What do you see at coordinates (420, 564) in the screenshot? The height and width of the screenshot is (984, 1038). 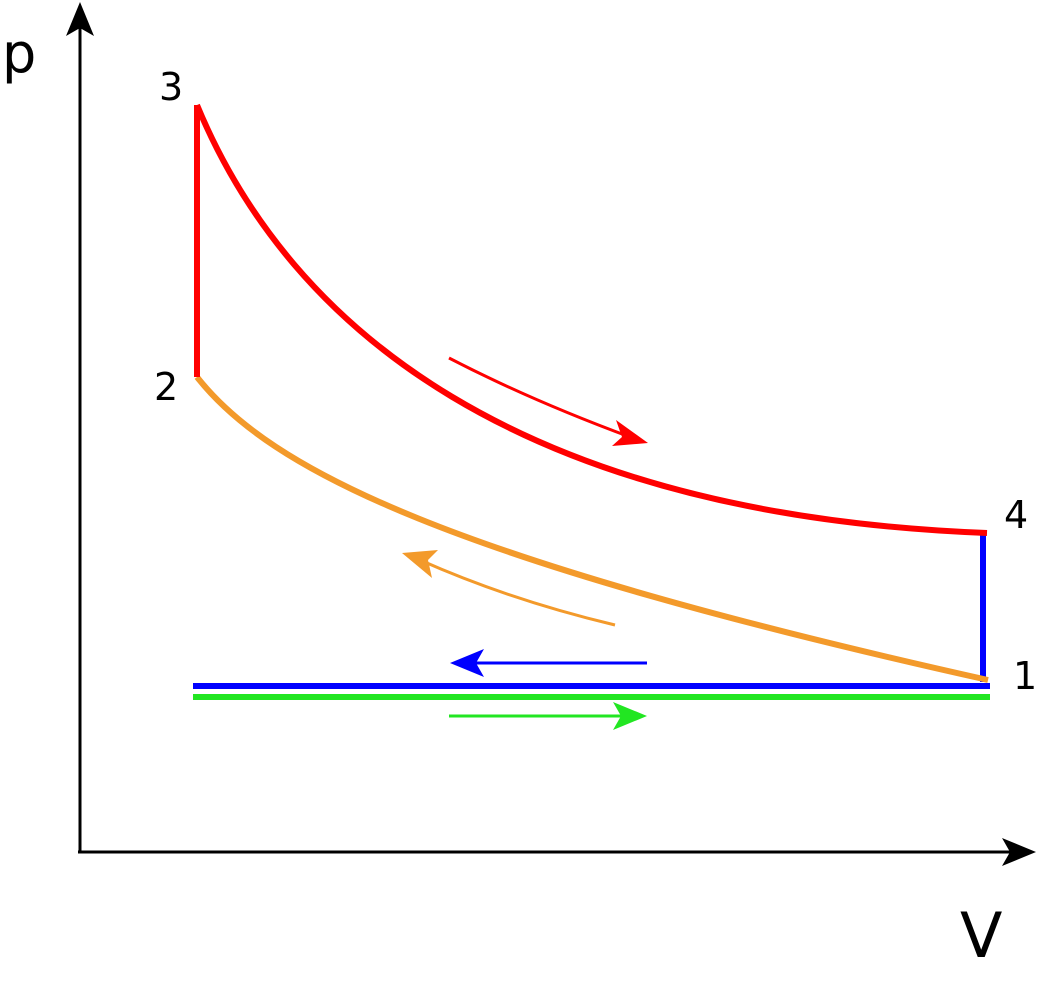 I see `orange-arrowhead` at bounding box center [420, 564].